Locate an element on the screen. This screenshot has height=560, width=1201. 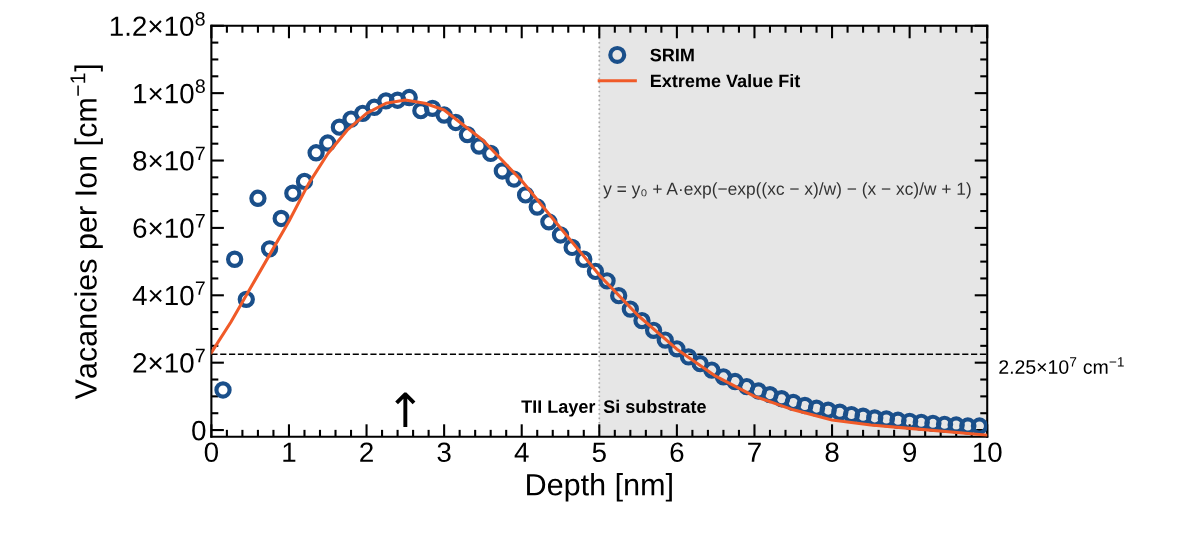
y-tick-label: 1×10$^{8}$ is located at coordinates (169, 91).